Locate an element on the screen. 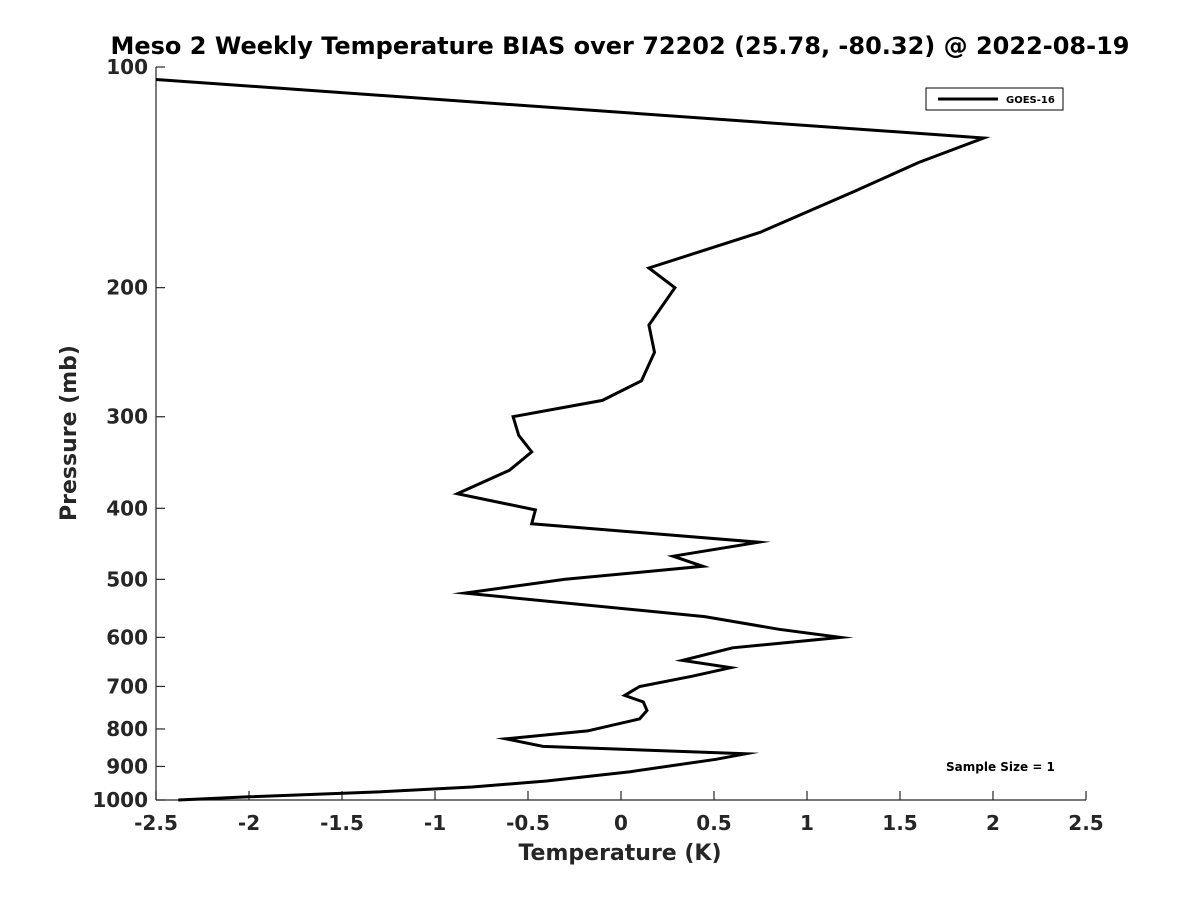  y-tick-label: 800 is located at coordinates (127, 729).